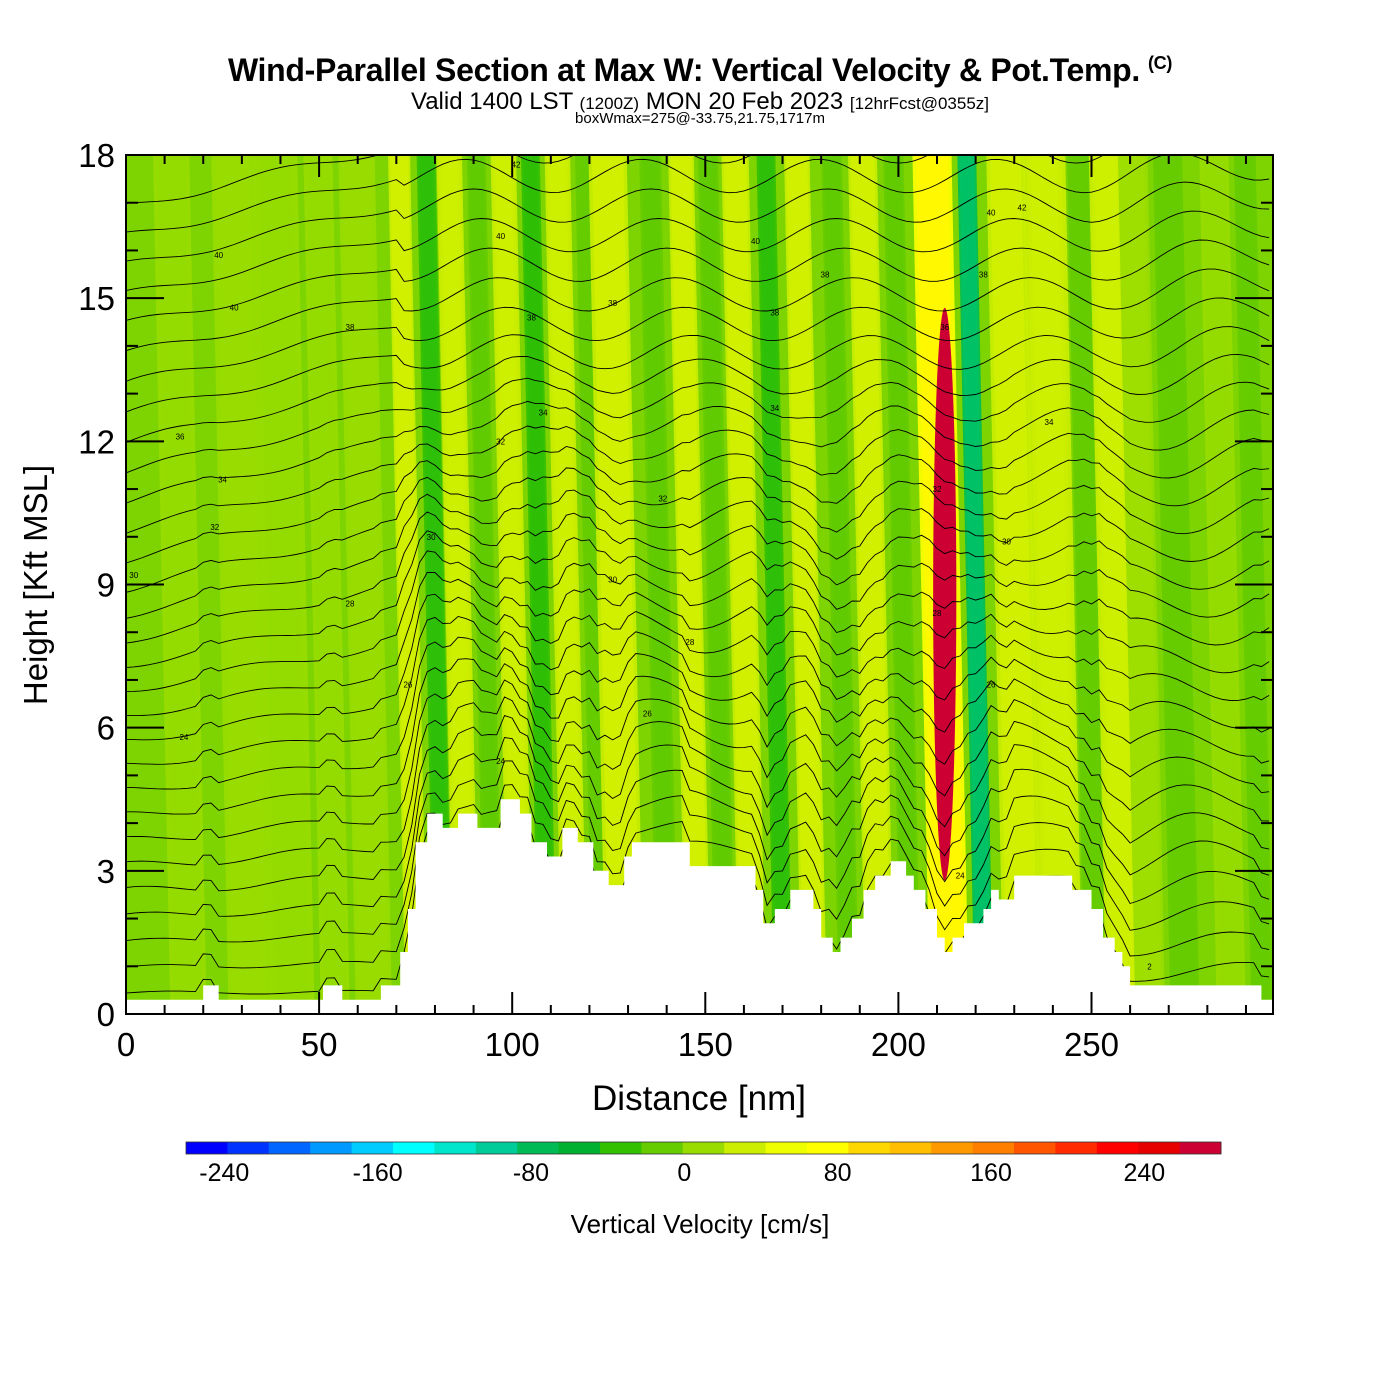  Describe the element at coordinates (838, 1173) in the screenshot. I see `colorbar-tick-label: 80` at that location.